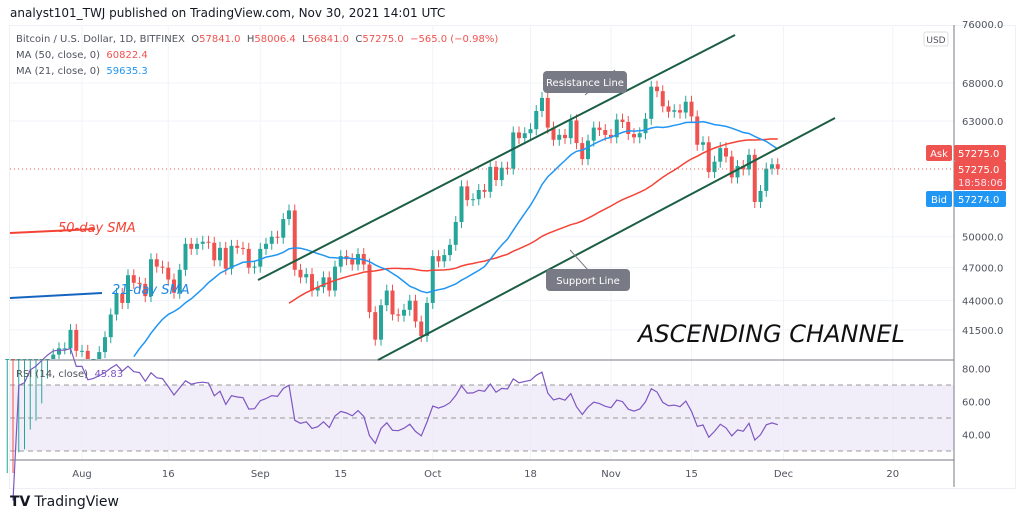 This screenshot has width=1024, height=520. Describe the element at coordinates (611, 474) in the screenshot. I see `time-tick: Nov` at that location.